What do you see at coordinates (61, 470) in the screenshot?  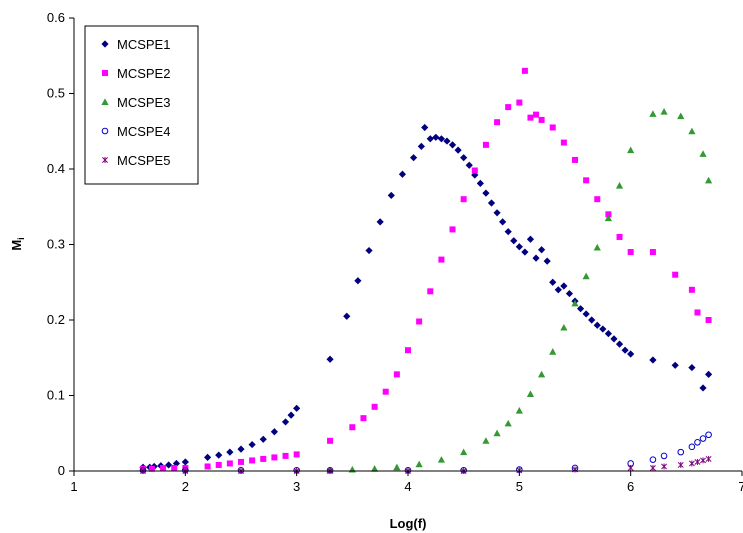 I see `y-tick-label: 0` at bounding box center [61, 470].